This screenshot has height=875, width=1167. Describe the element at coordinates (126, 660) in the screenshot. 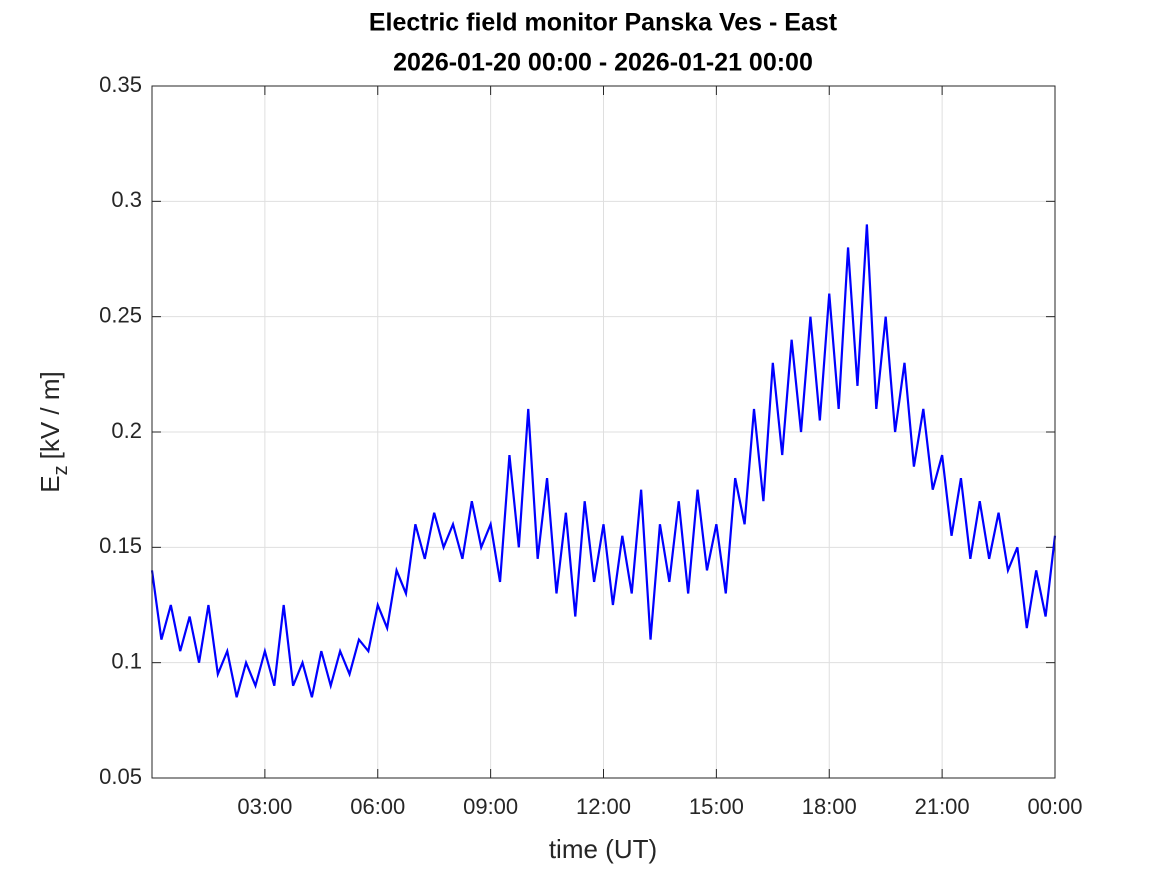

I see `y-tick-label: 0.1` at that location.